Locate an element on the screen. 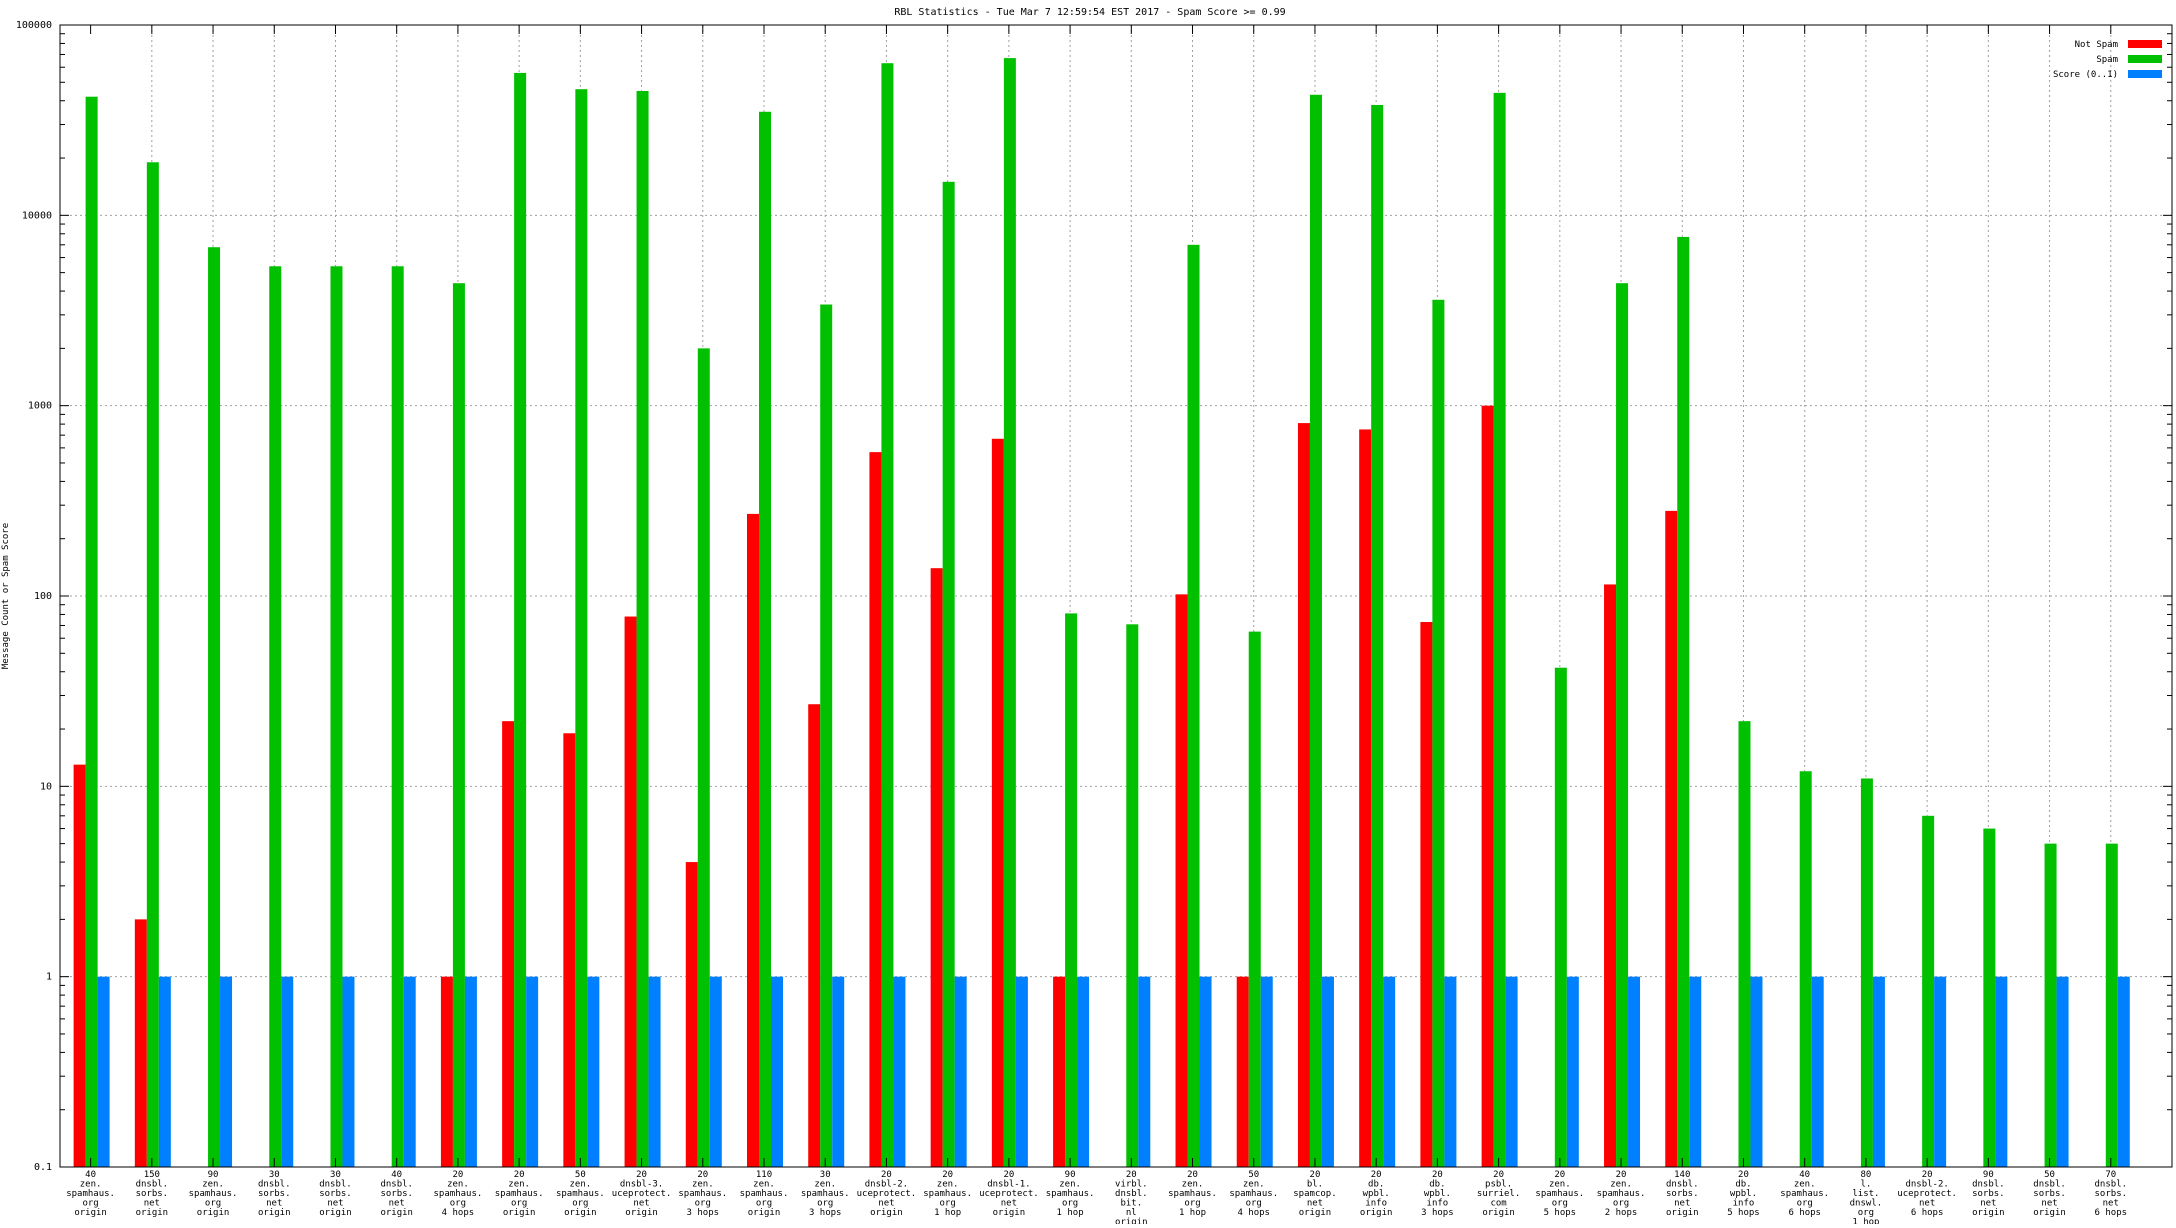 This screenshot has height=1228, width=2176. x-category-label: 20 db. wpbl. info 5 hops is located at coordinates (1743, 1194).